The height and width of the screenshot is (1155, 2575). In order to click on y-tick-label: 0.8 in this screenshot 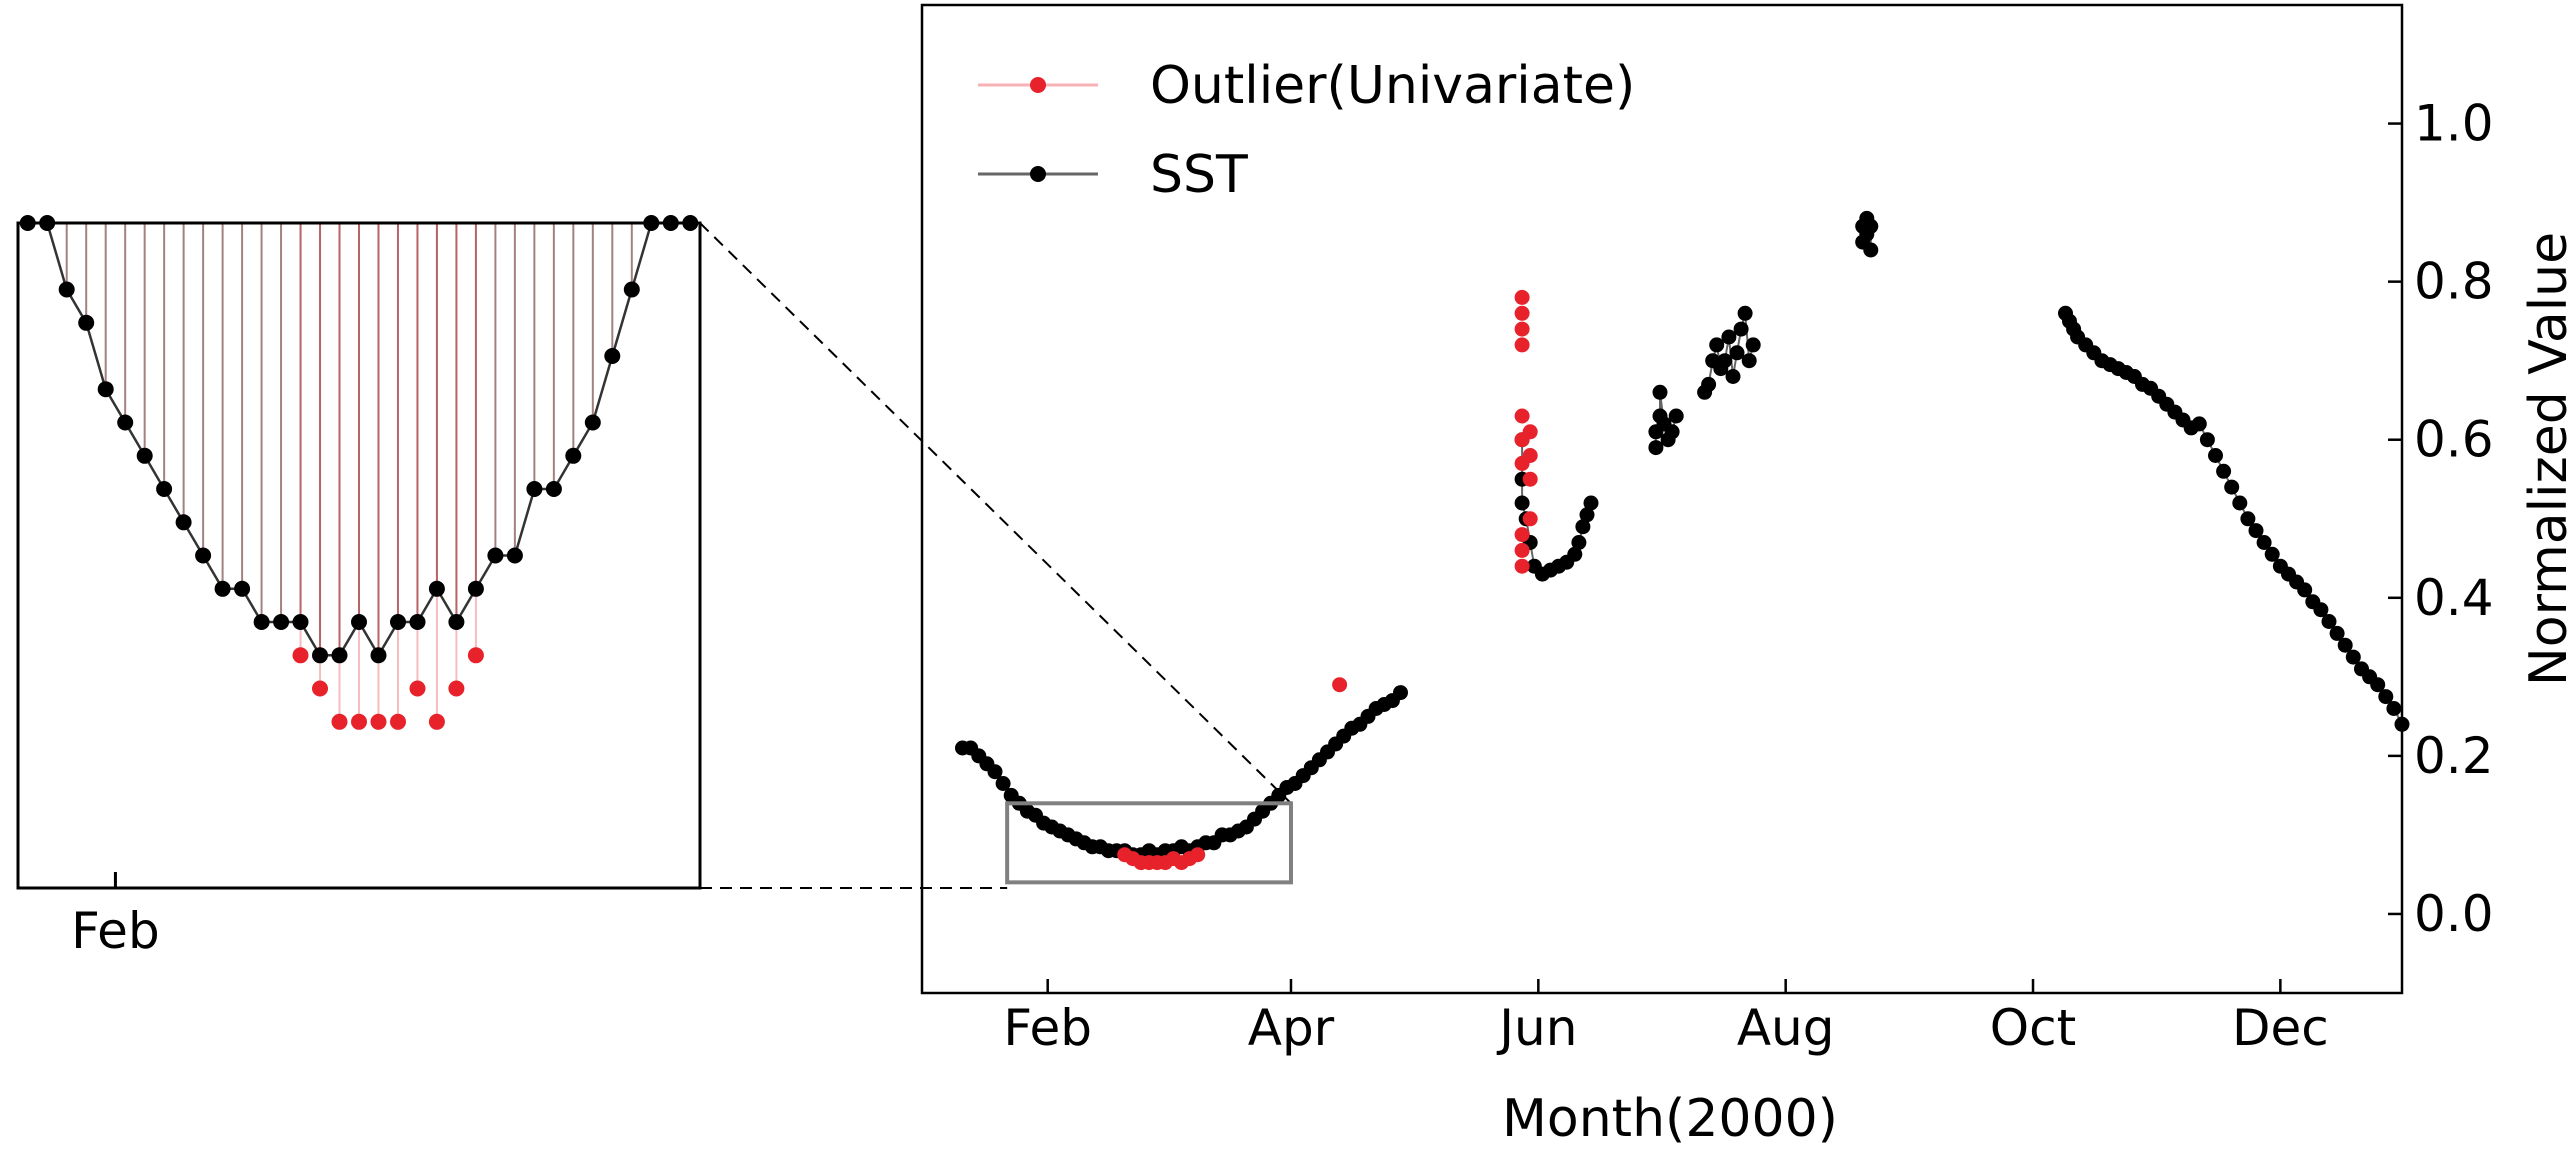, I will do `click(2454, 282)`.